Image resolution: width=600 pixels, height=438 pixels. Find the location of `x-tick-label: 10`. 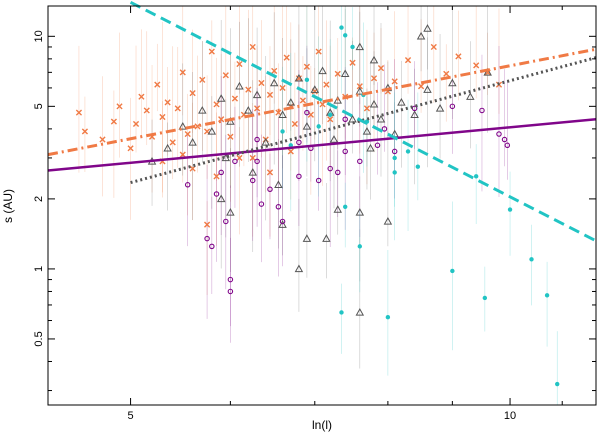

x-tick-label: 10 is located at coordinates (510, 416).